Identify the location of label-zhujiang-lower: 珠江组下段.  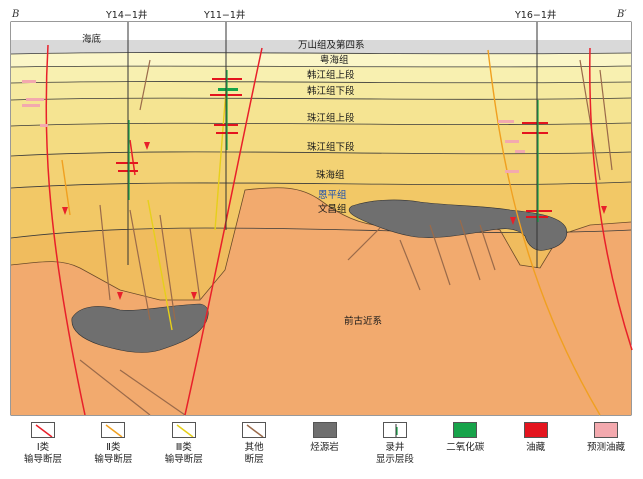
(331, 147).